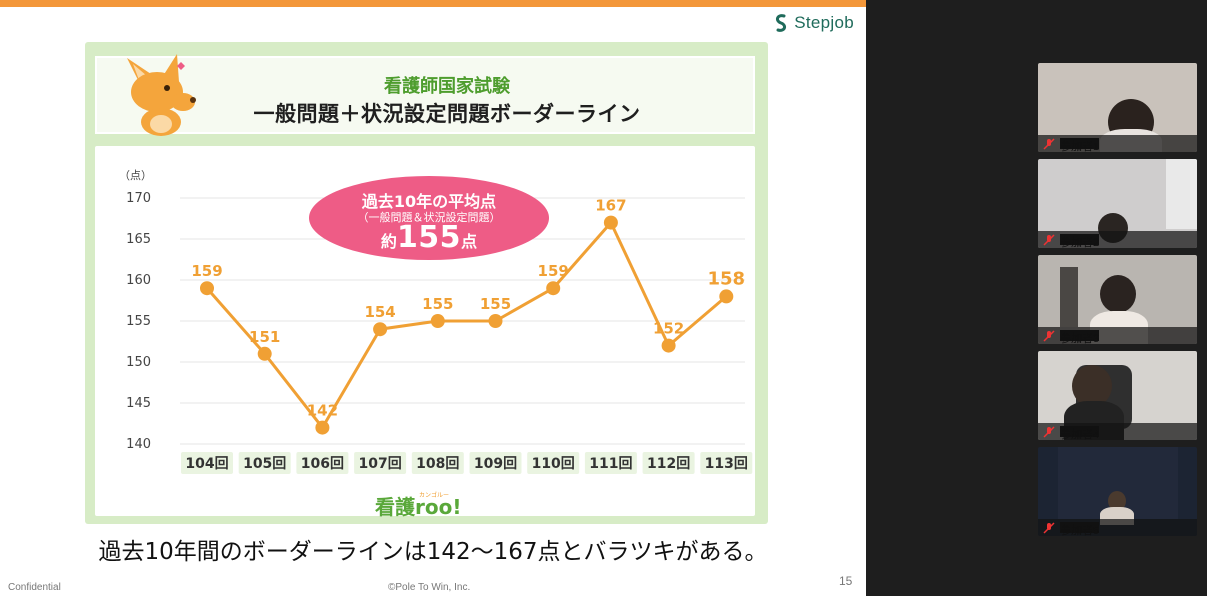  Describe the element at coordinates (1117, 395) in the screenshot. I see `participant-video-tile: 参加者4` at that location.